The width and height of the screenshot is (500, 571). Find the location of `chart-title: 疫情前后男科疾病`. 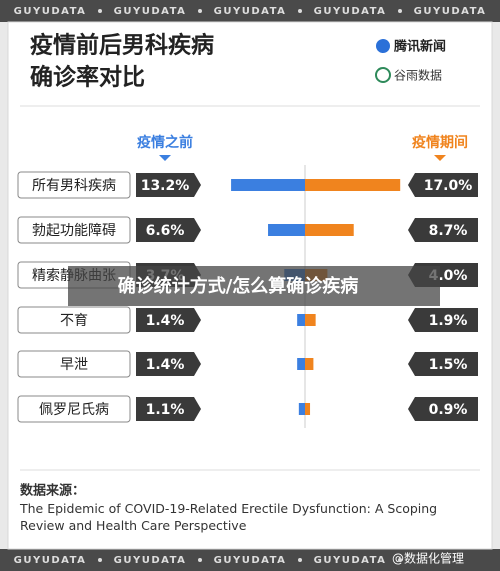

chart-title: 疫情前后男科疾病 is located at coordinates (122, 45).